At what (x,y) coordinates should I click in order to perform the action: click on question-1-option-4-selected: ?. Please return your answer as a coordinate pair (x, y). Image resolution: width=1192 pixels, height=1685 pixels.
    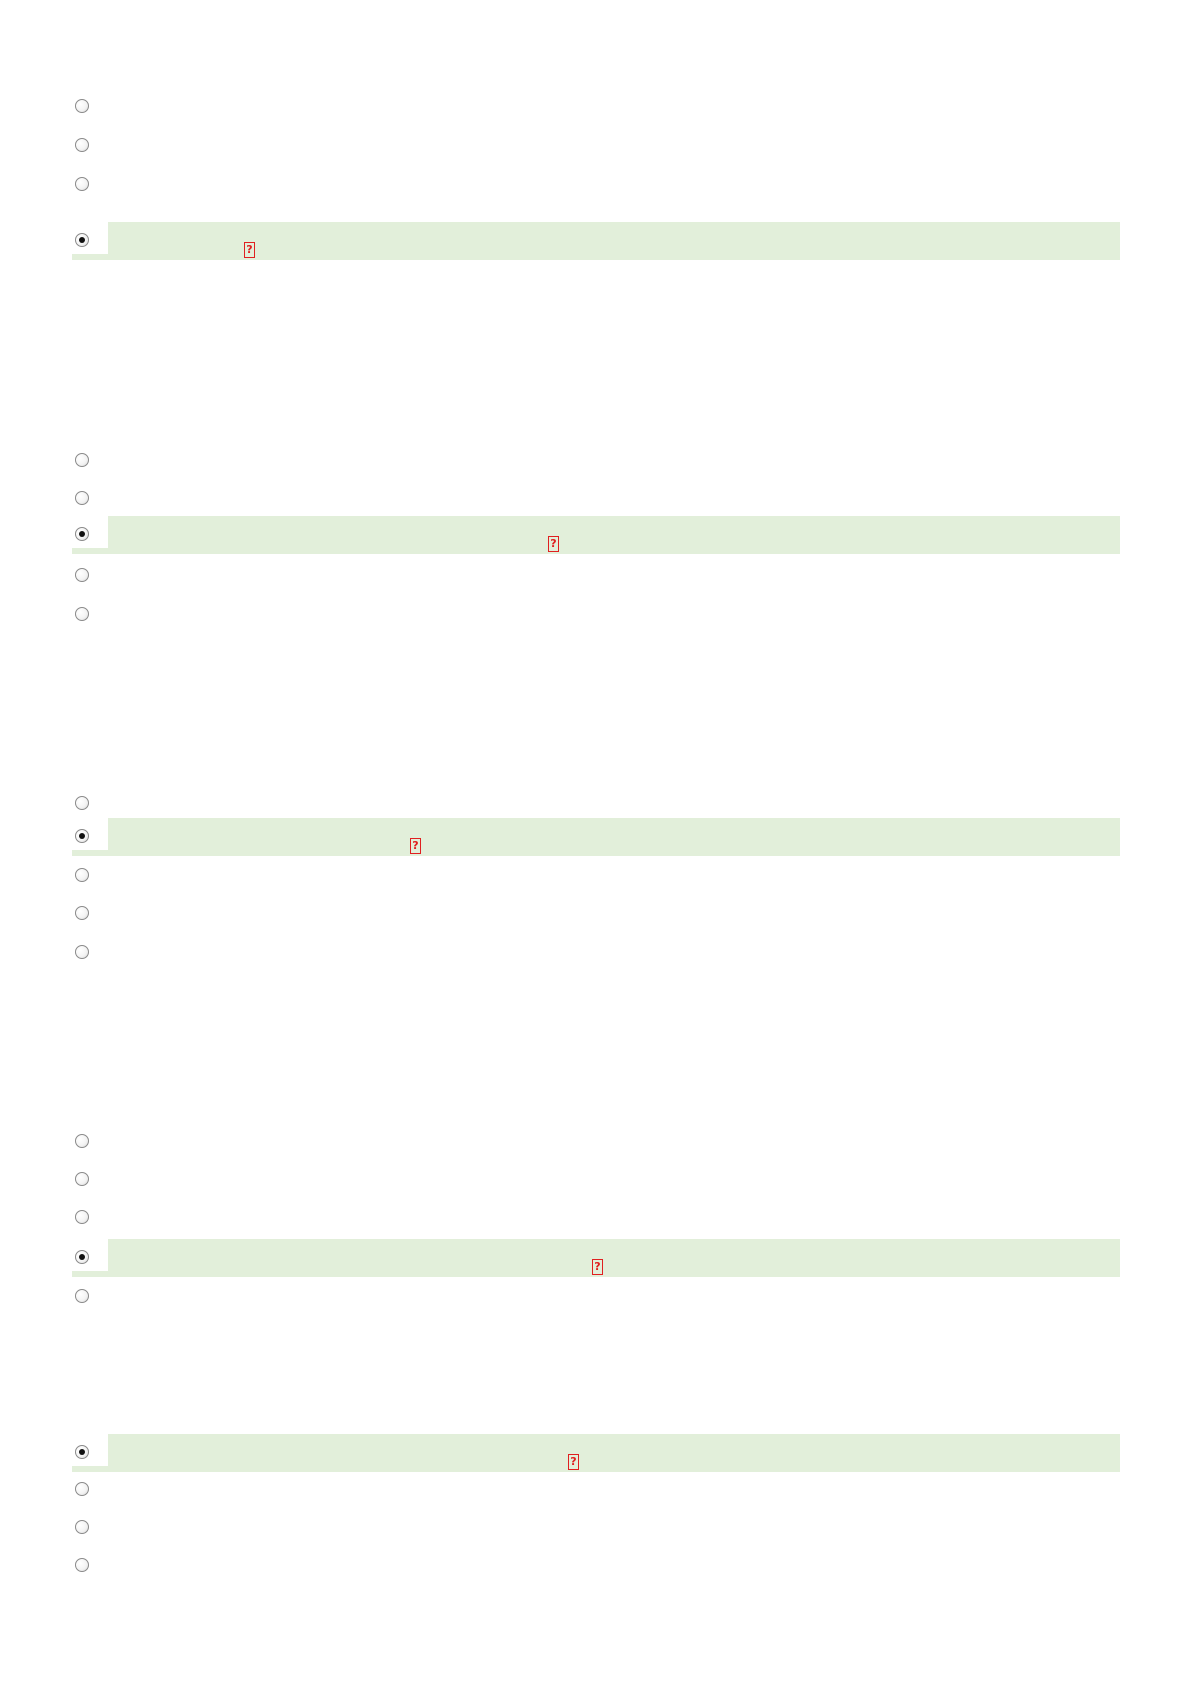
    Looking at the image, I should click on (596, 241).